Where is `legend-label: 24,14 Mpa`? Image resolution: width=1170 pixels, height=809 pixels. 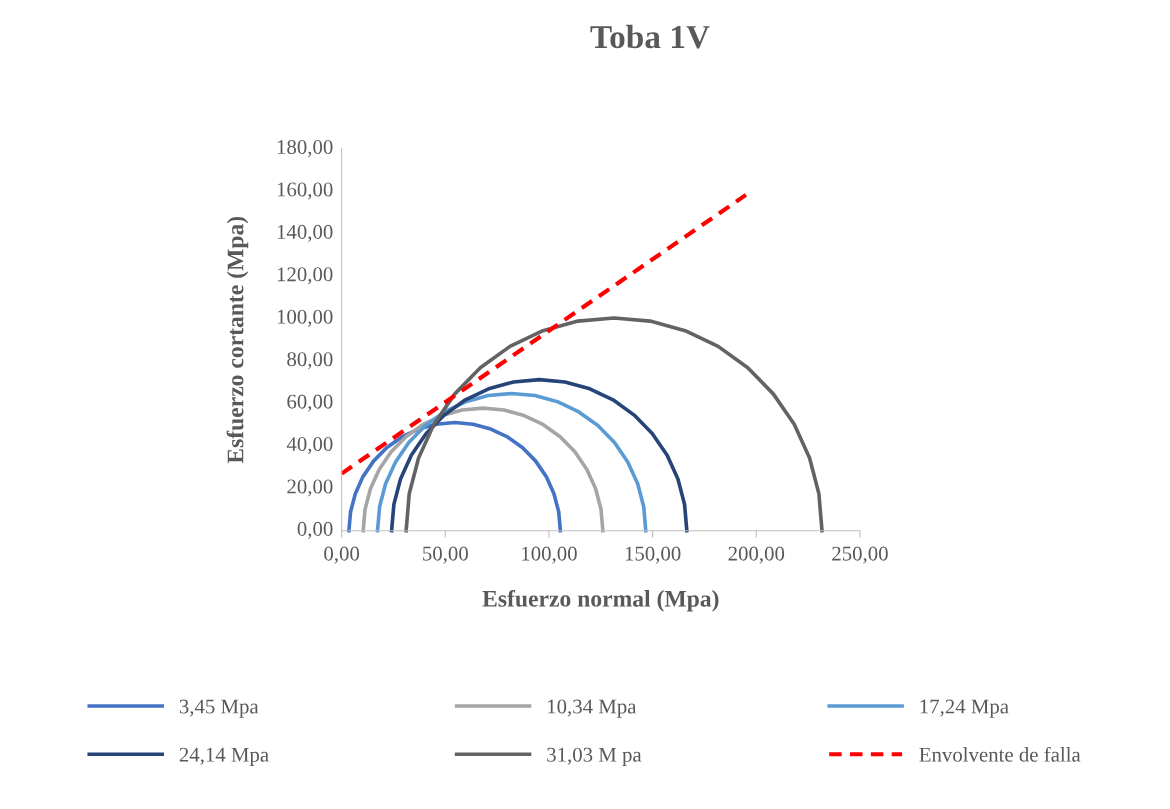 legend-label: 24,14 Mpa is located at coordinates (224, 756).